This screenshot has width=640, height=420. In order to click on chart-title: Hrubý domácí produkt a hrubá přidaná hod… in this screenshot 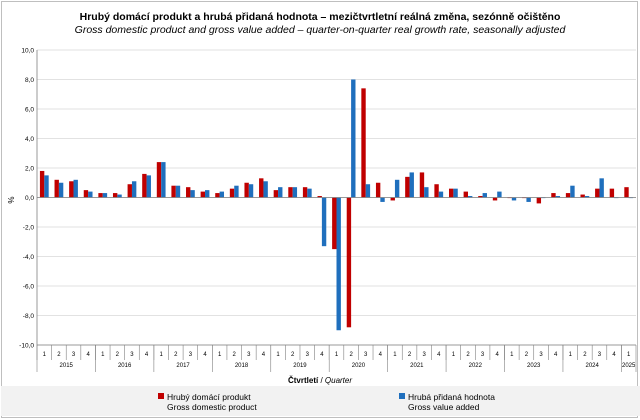, I will do `click(320, 17)`.